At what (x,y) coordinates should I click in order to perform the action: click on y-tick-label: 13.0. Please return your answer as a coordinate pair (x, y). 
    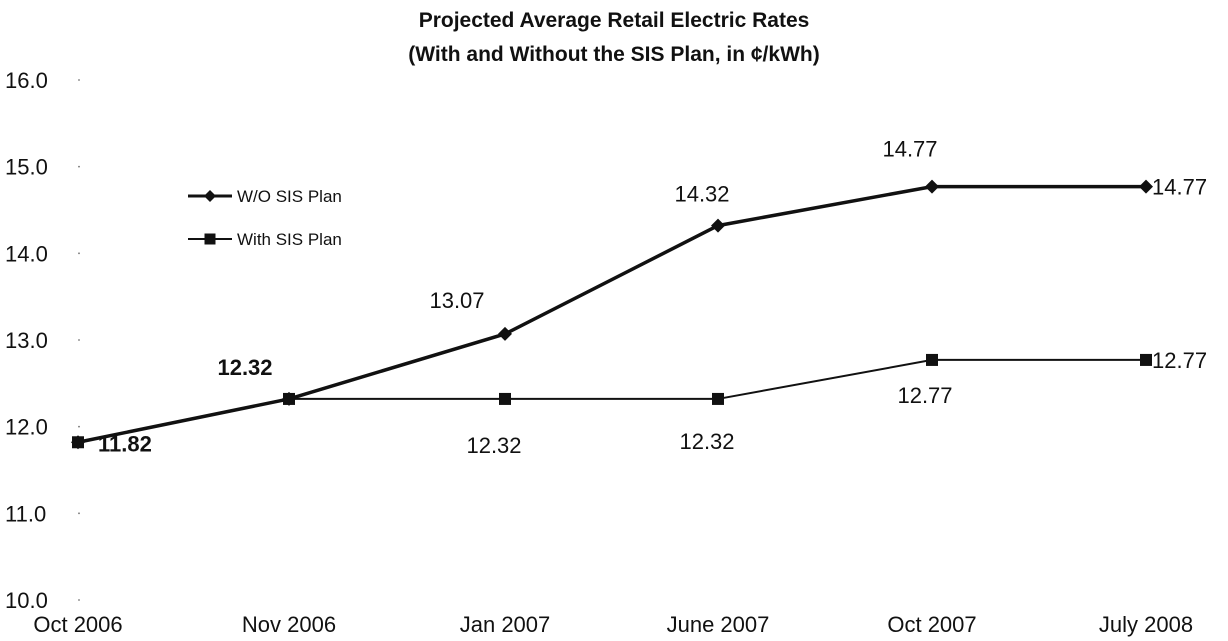
    Looking at the image, I should click on (26, 340).